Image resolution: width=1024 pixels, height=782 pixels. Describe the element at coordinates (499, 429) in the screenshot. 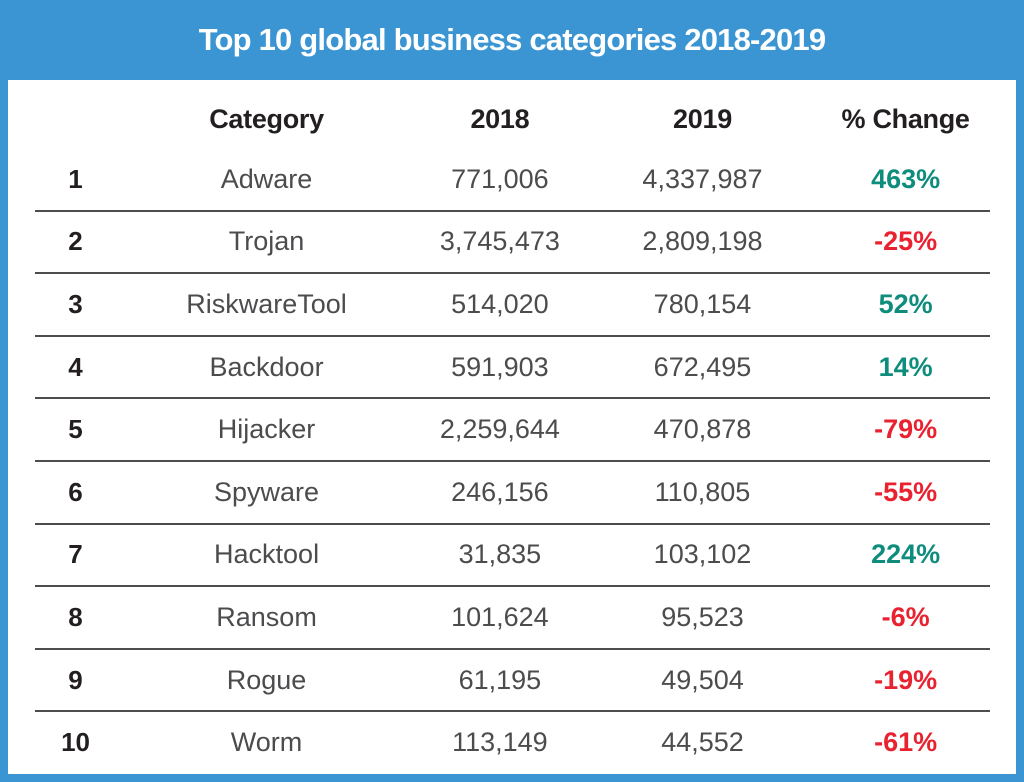

I see `value-2018-cell: 2,259,644` at that location.